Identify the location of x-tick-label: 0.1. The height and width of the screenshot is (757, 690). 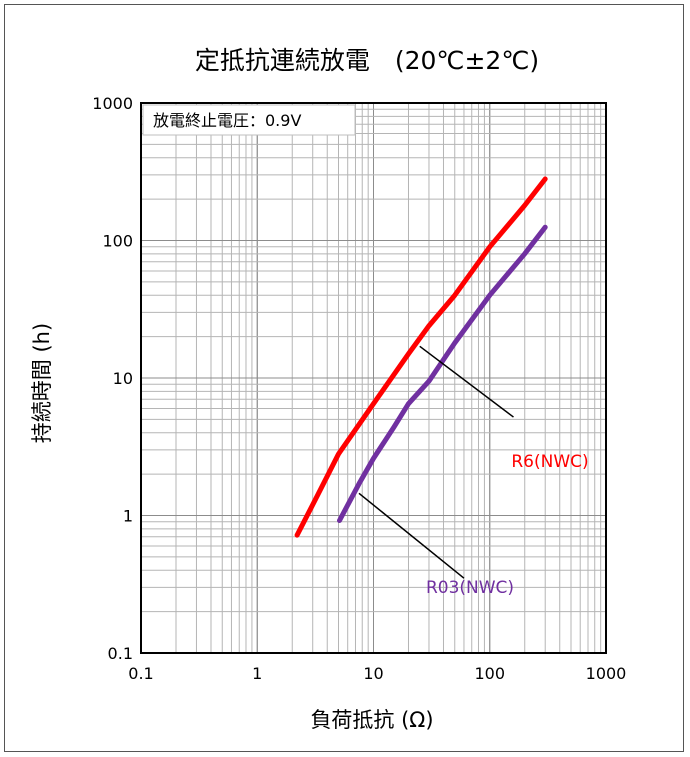
(140, 673).